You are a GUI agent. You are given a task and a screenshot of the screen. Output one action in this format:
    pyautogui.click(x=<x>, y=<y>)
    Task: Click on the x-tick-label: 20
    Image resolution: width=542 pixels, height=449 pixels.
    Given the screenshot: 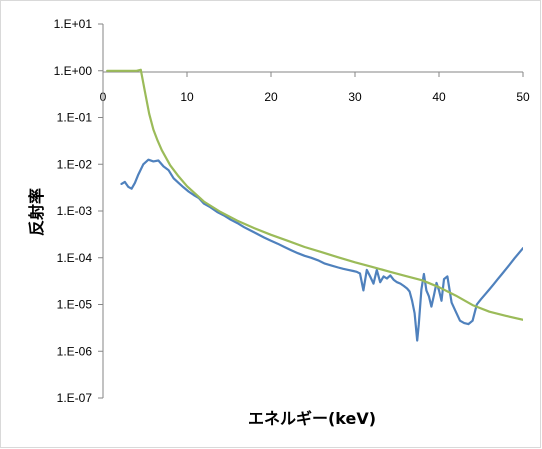 What is the action you would take?
    pyautogui.click(x=271, y=97)
    